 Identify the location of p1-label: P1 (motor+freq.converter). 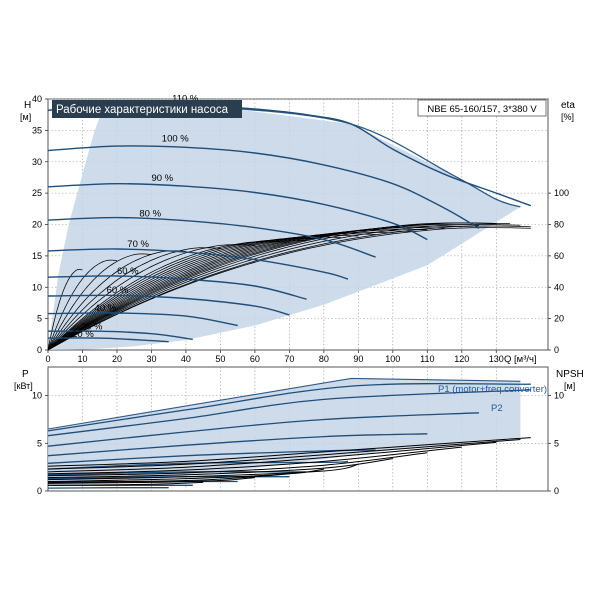
(492, 389).